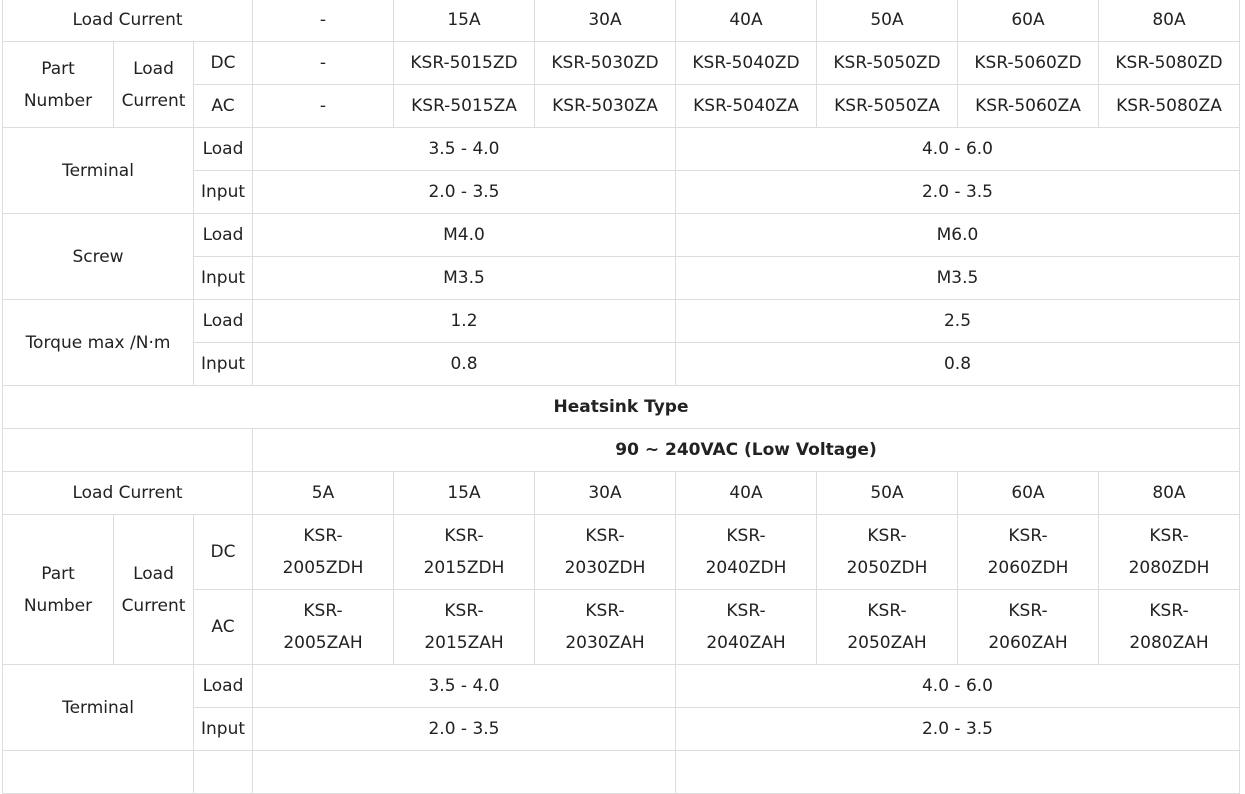 The width and height of the screenshot is (1245, 794). What do you see at coordinates (464, 568) in the screenshot?
I see `part-line: 2015ZDH` at bounding box center [464, 568].